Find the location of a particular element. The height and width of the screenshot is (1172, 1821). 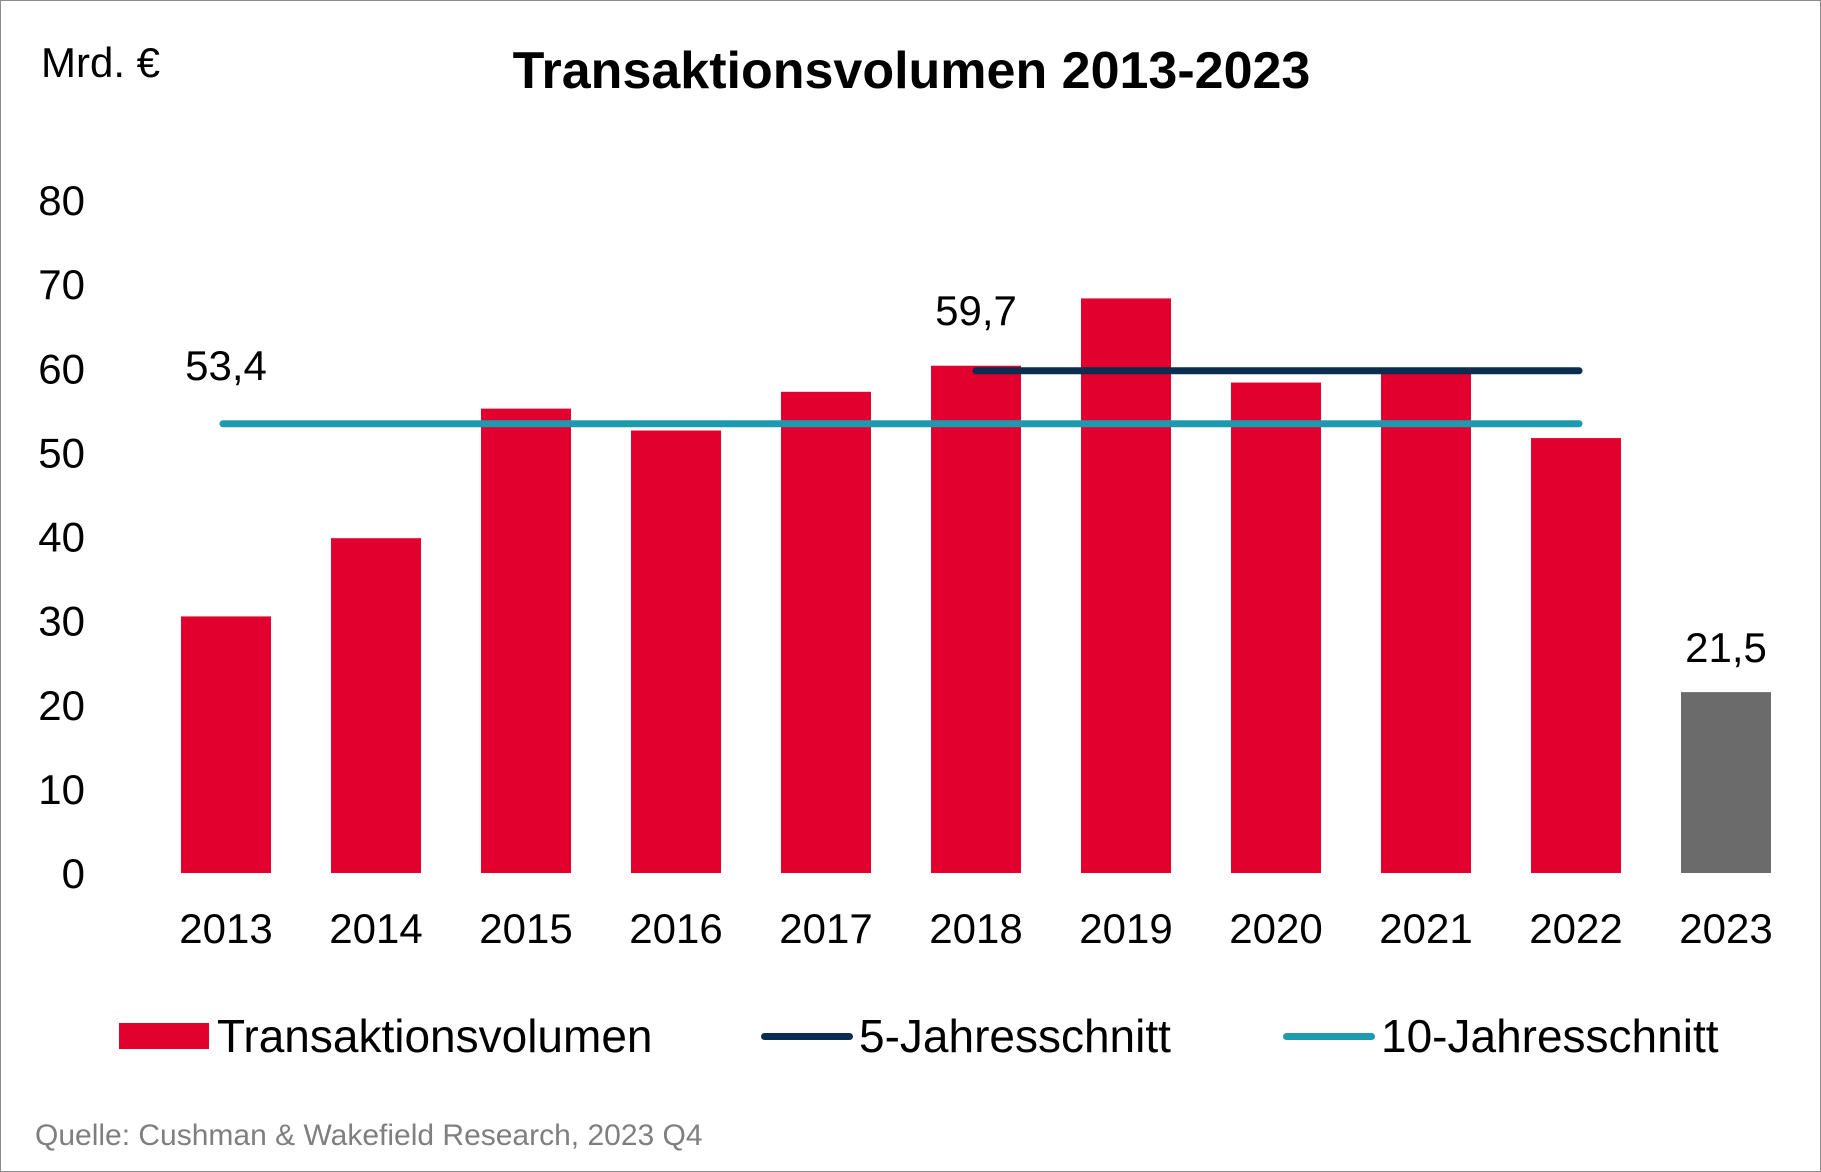

legend-item-avg10: 10-Jahresschnitt is located at coordinates (1501, 1036).